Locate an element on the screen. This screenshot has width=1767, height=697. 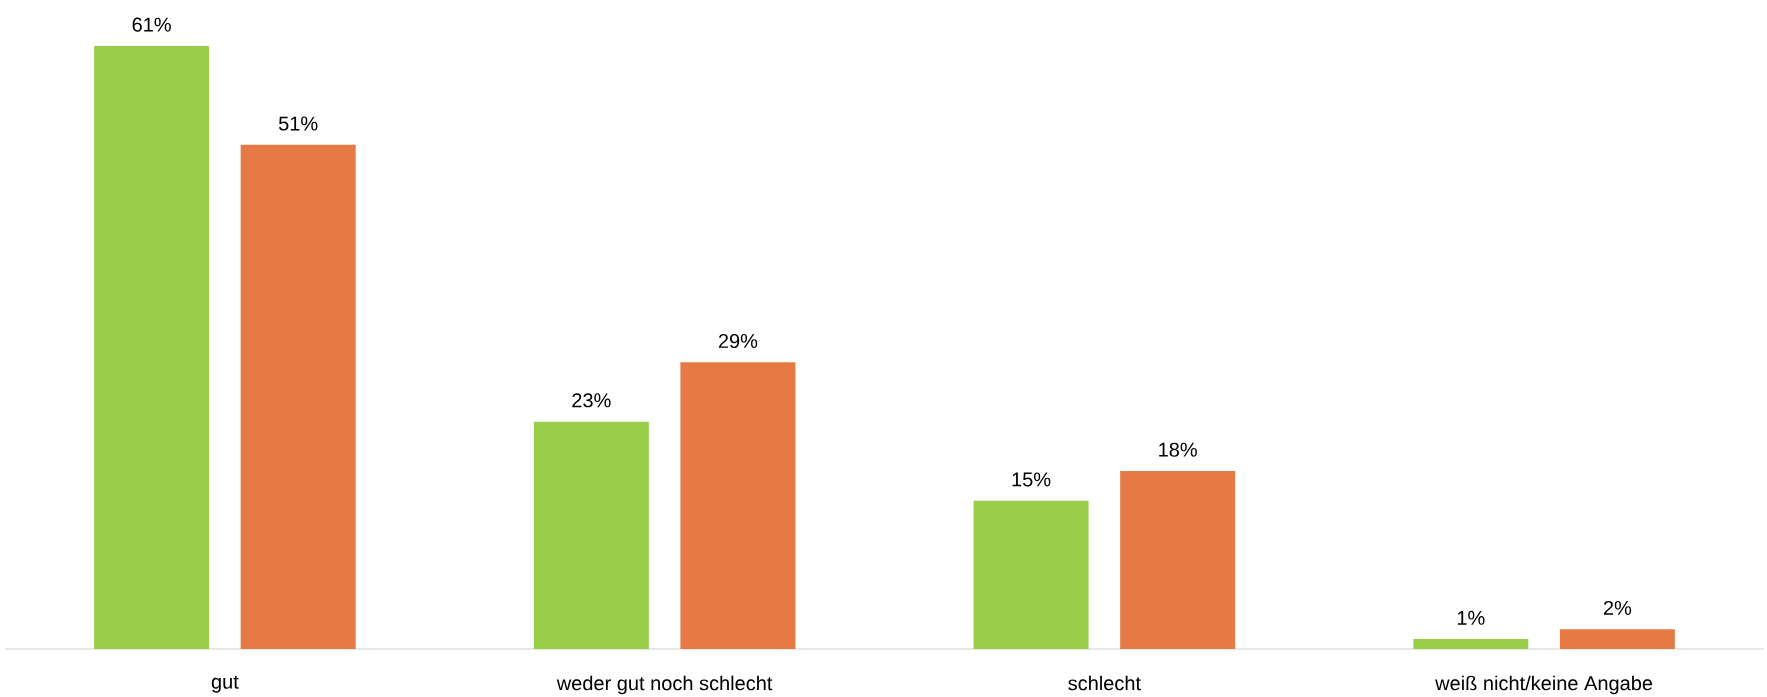
x-tick-label: weiß nicht/keine Angabe is located at coordinates (1544, 685).